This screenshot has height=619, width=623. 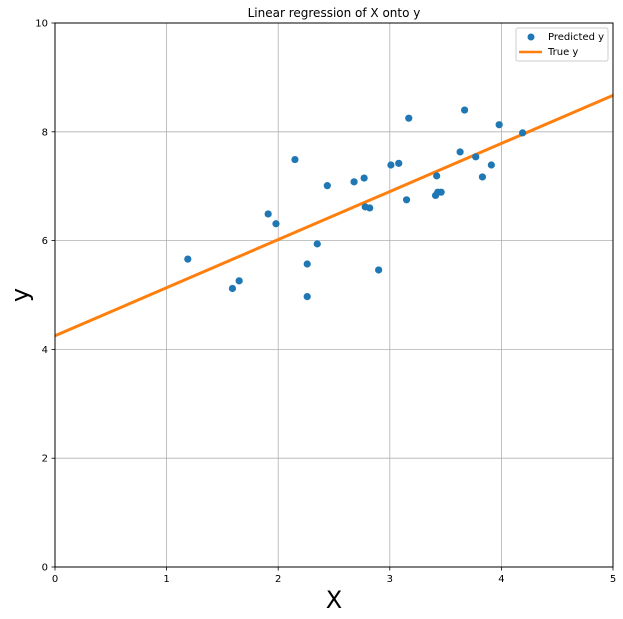 I want to click on x-axis-title: X, so click(x=334, y=600).